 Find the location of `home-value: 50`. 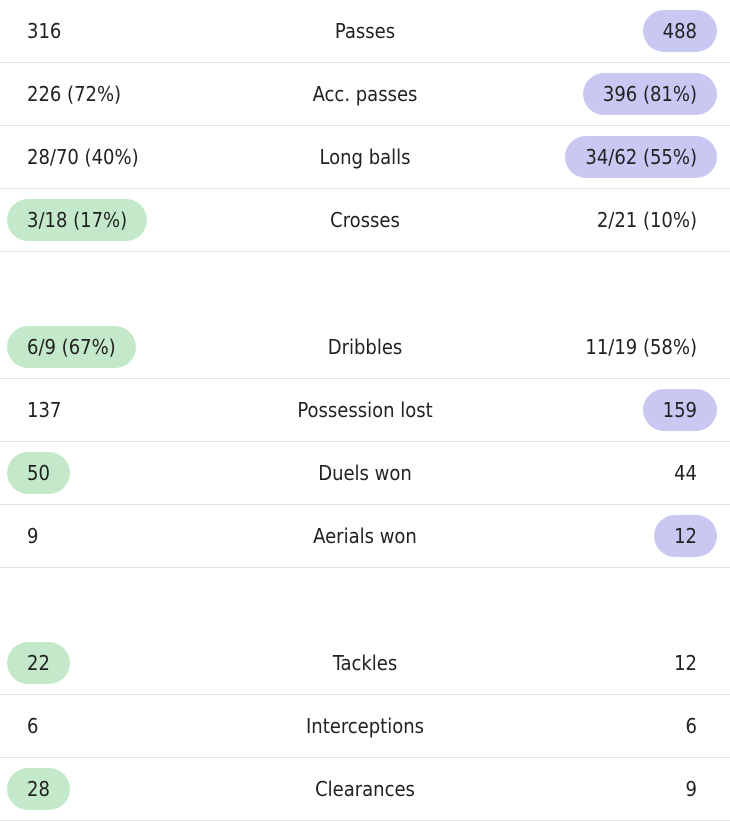

home-value: 50 is located at coordinates (38, 473).